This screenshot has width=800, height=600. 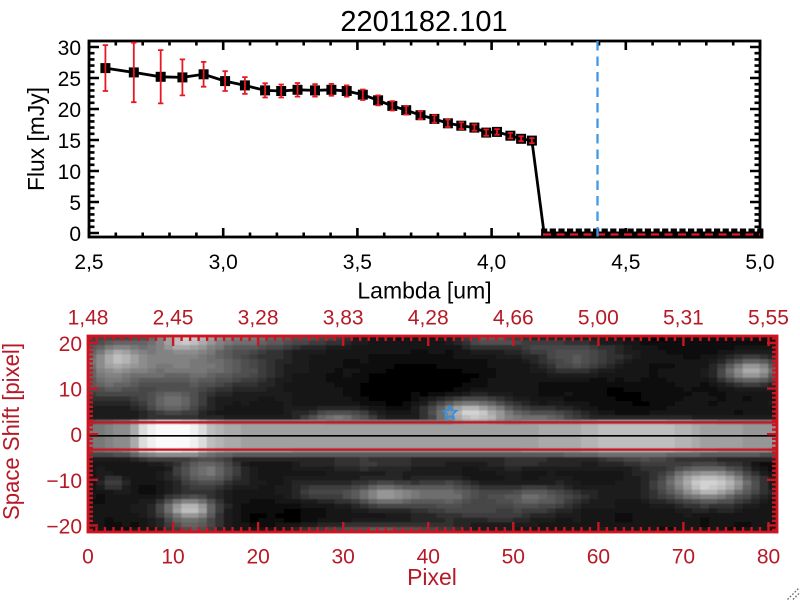 What do you see at coordinates (598, 557) in the screenshot?
I see `svg-text: 60` at bounding box center [598, 557].